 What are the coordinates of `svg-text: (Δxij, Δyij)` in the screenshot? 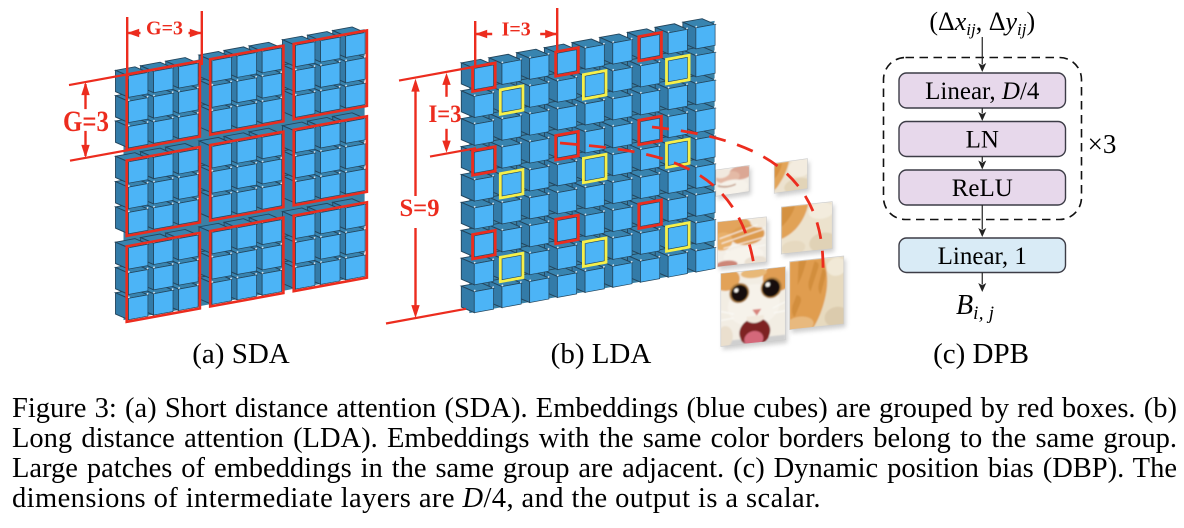 It's located at (982, 23).